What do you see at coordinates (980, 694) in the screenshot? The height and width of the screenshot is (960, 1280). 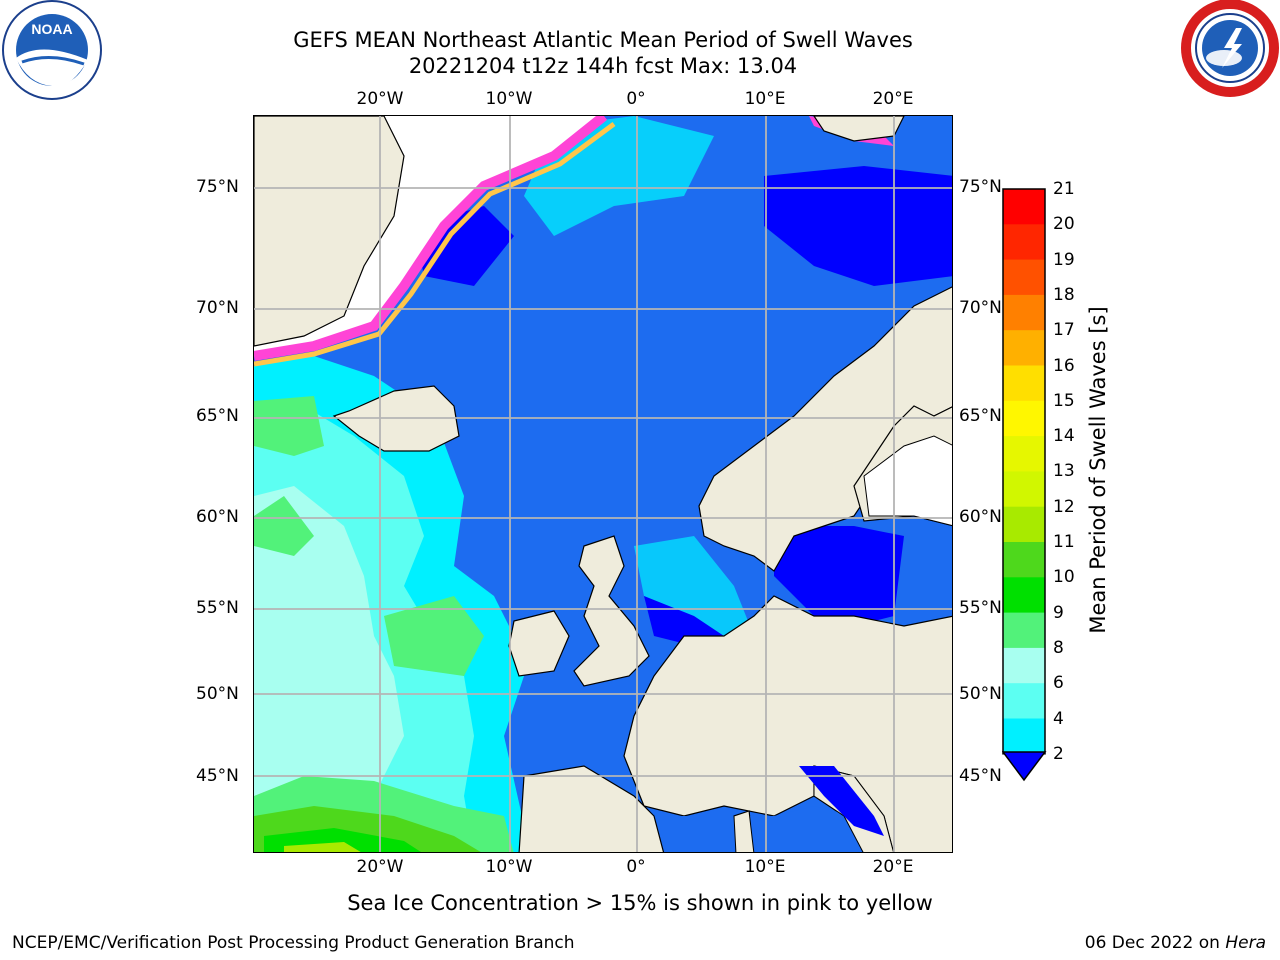 I see `lat-tick-right-50n: 50°N` at bounding box center [980, 694].